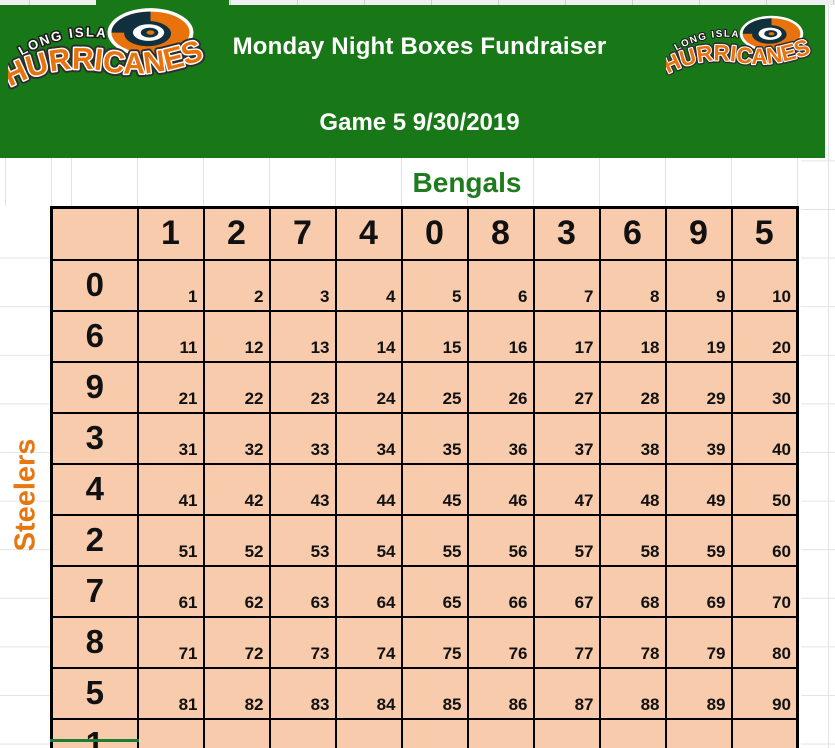 Image resolution: width=835 pixels, height=748 pixels. I want to click on square-cell: 16, so click(500, 336).